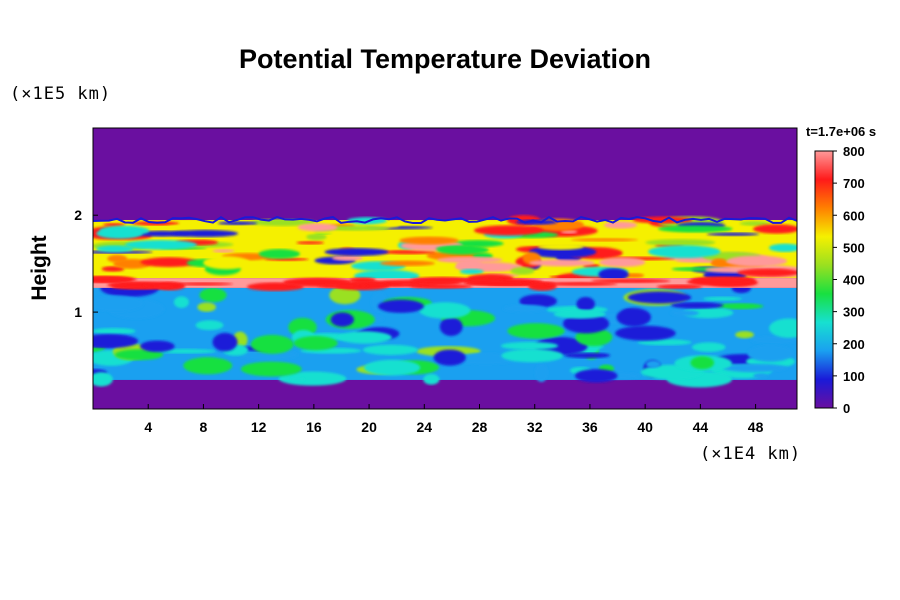 The width and height of the screenshot is (900, 600). What do you see at coordinates (854, 312) in the screenshot?
I see `colorbar-tick-label: 300` at bounding box center [854, 312].